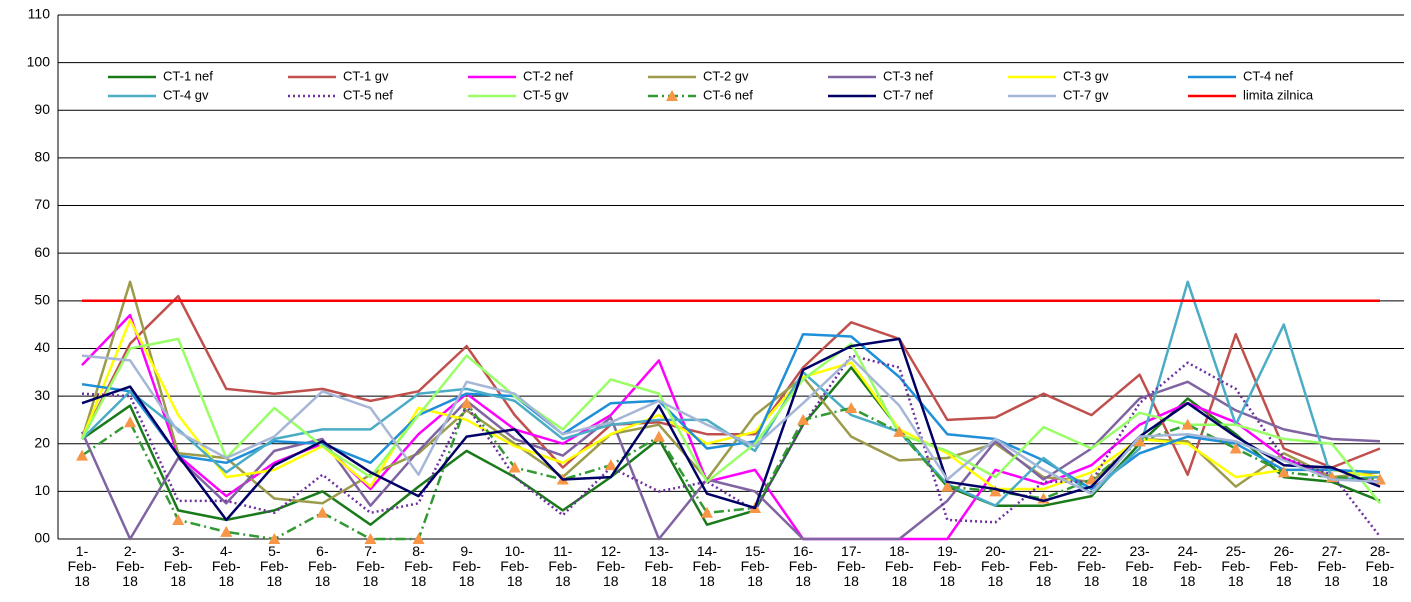 The width and height of the screenshot is (1411, 602). Describe the element at coordinates (672, 95) in the screenshot. I see `legend-marker` at that location.